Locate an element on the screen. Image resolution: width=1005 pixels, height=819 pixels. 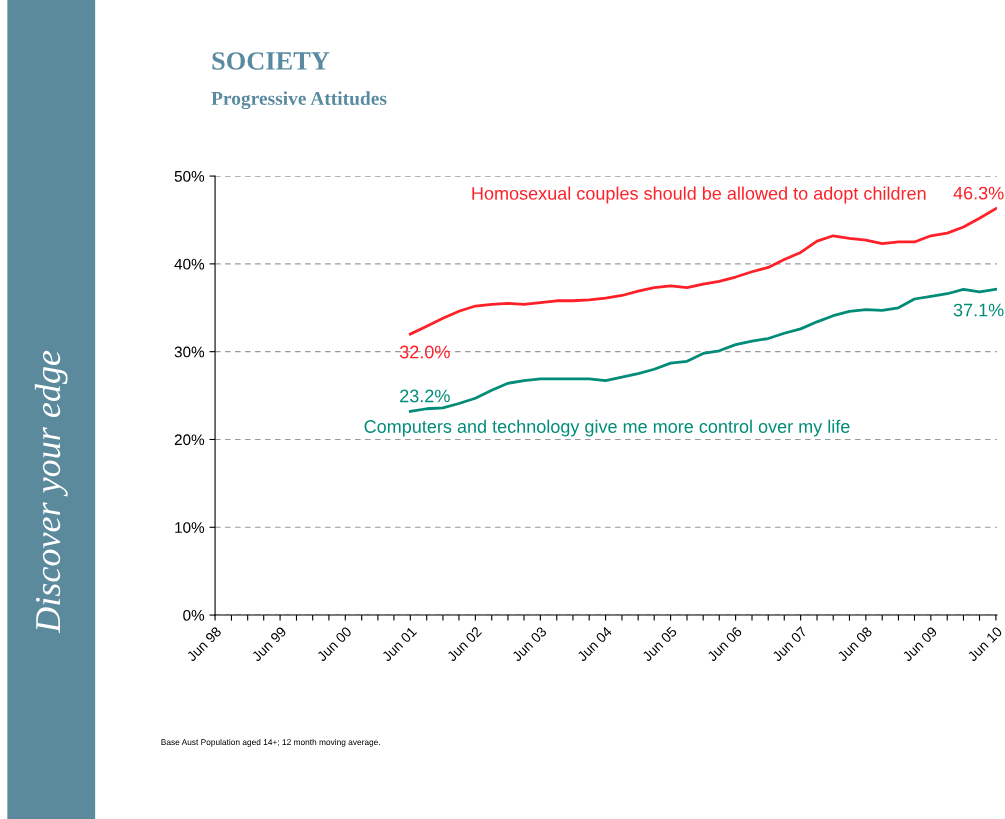
x-tick-label: Jun 99 is located at coordinates (269, 644).